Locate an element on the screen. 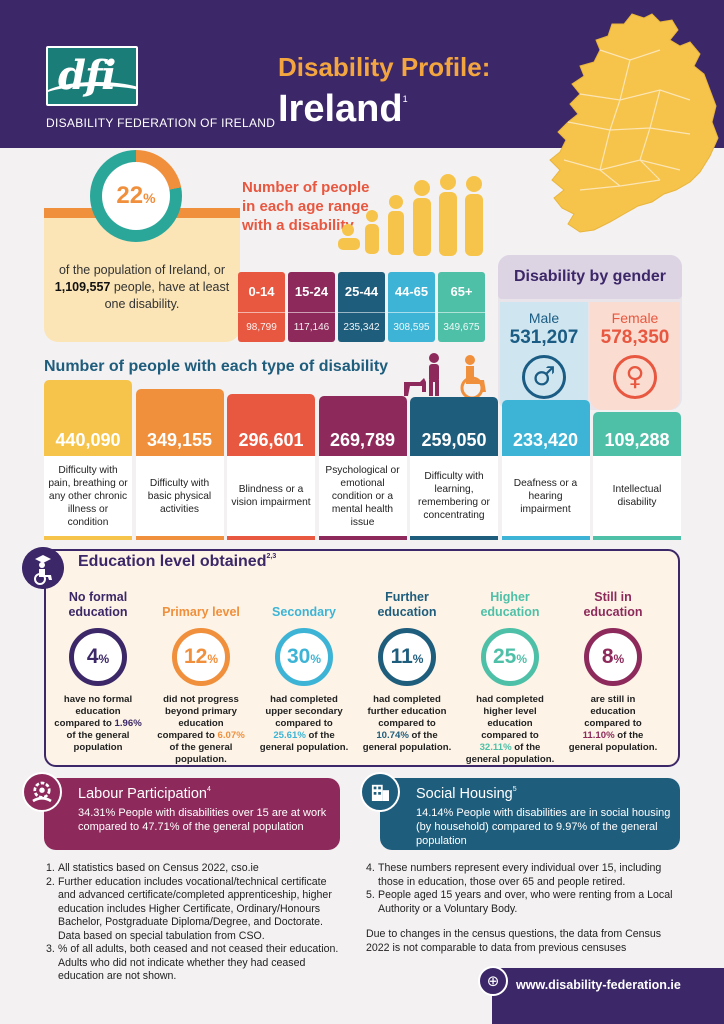 The width and height of the screenshot is (724, 1024). page-title-line1: Disability Profile: is located at coordinates (384, 67).